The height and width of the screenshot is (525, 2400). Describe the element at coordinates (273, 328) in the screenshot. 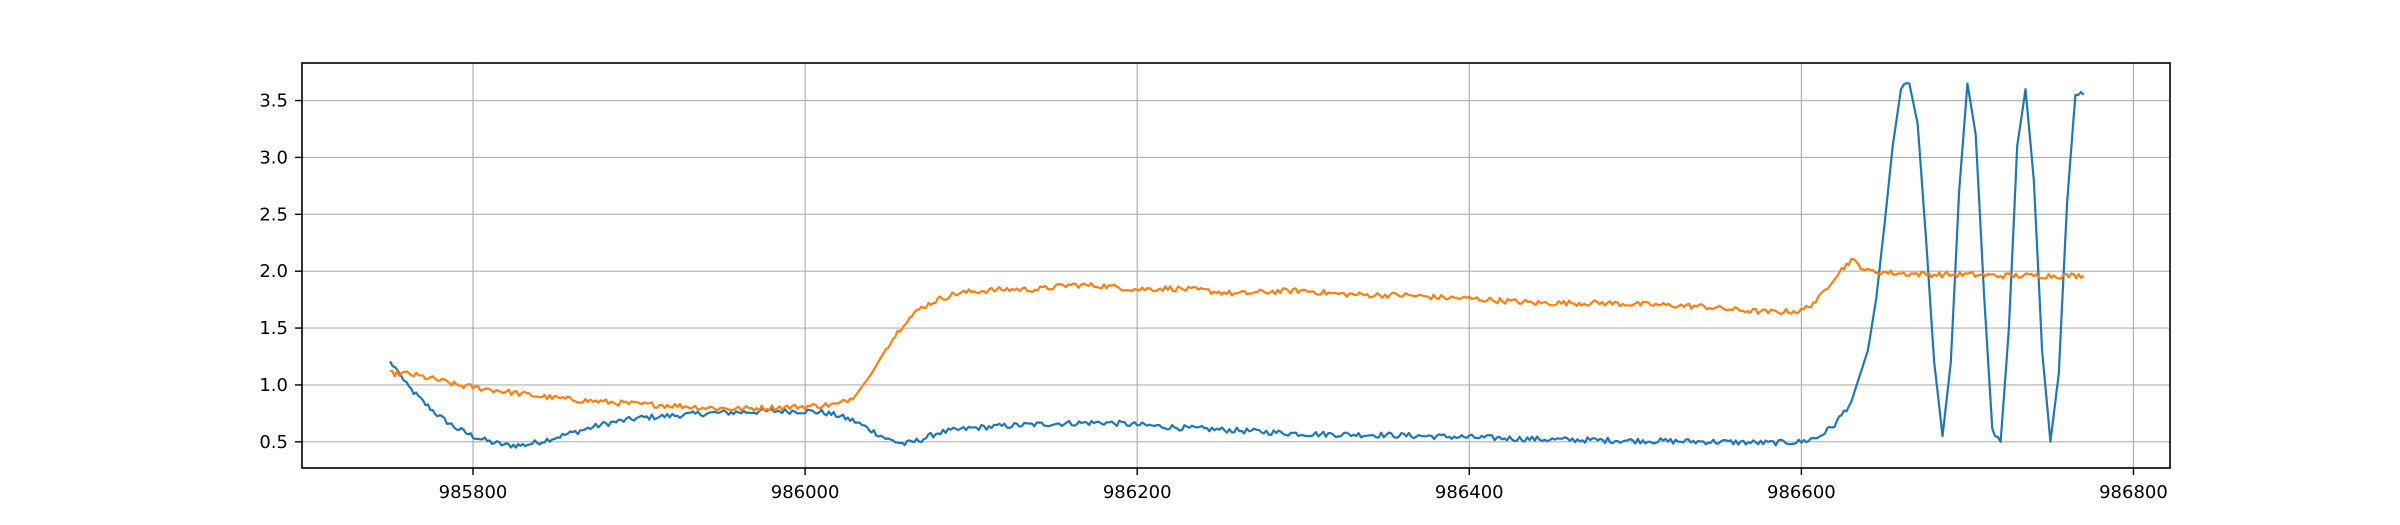

I see `y-tick-label: 1.5` at that location.